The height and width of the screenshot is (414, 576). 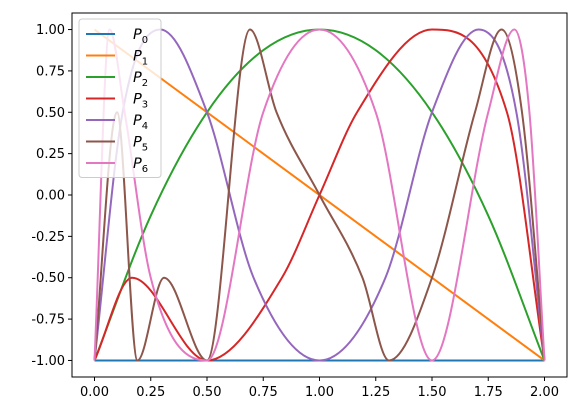 I want to click on y-tick-label: 0.50, so click(x=50, y=113).